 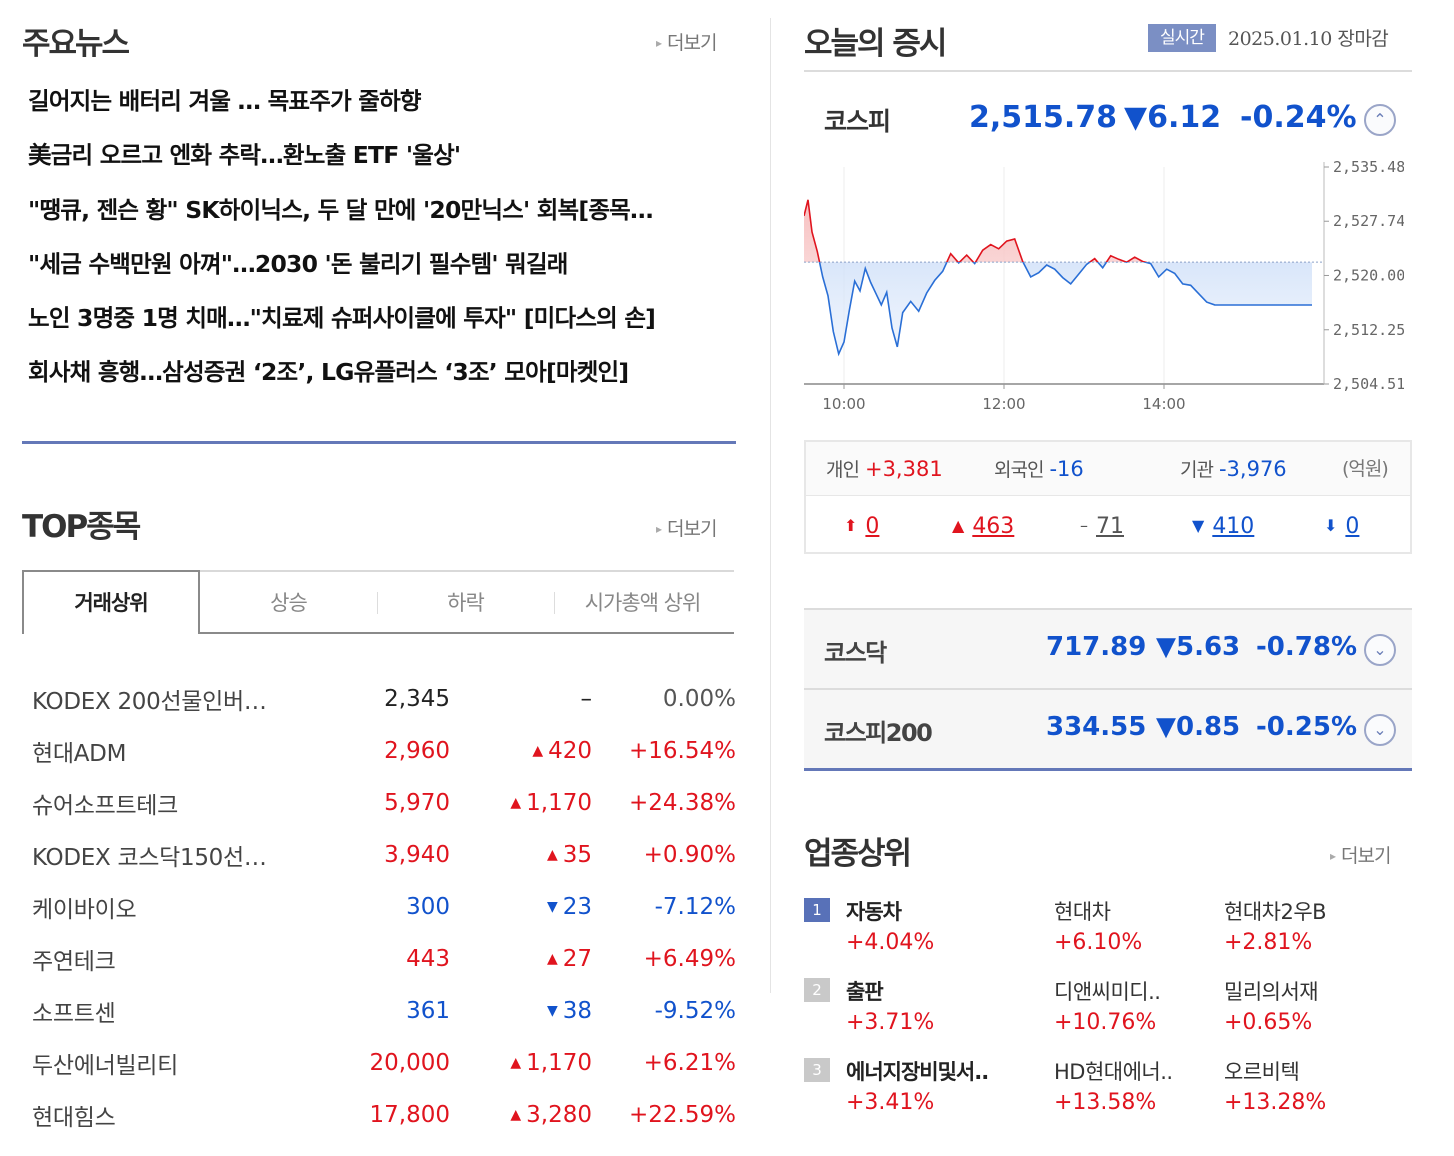 What do you see at coordinates (1271, 992) in the screenshot?
I see `sector-stock-name: 밀리의서재` at bounding box center [1271, 992].